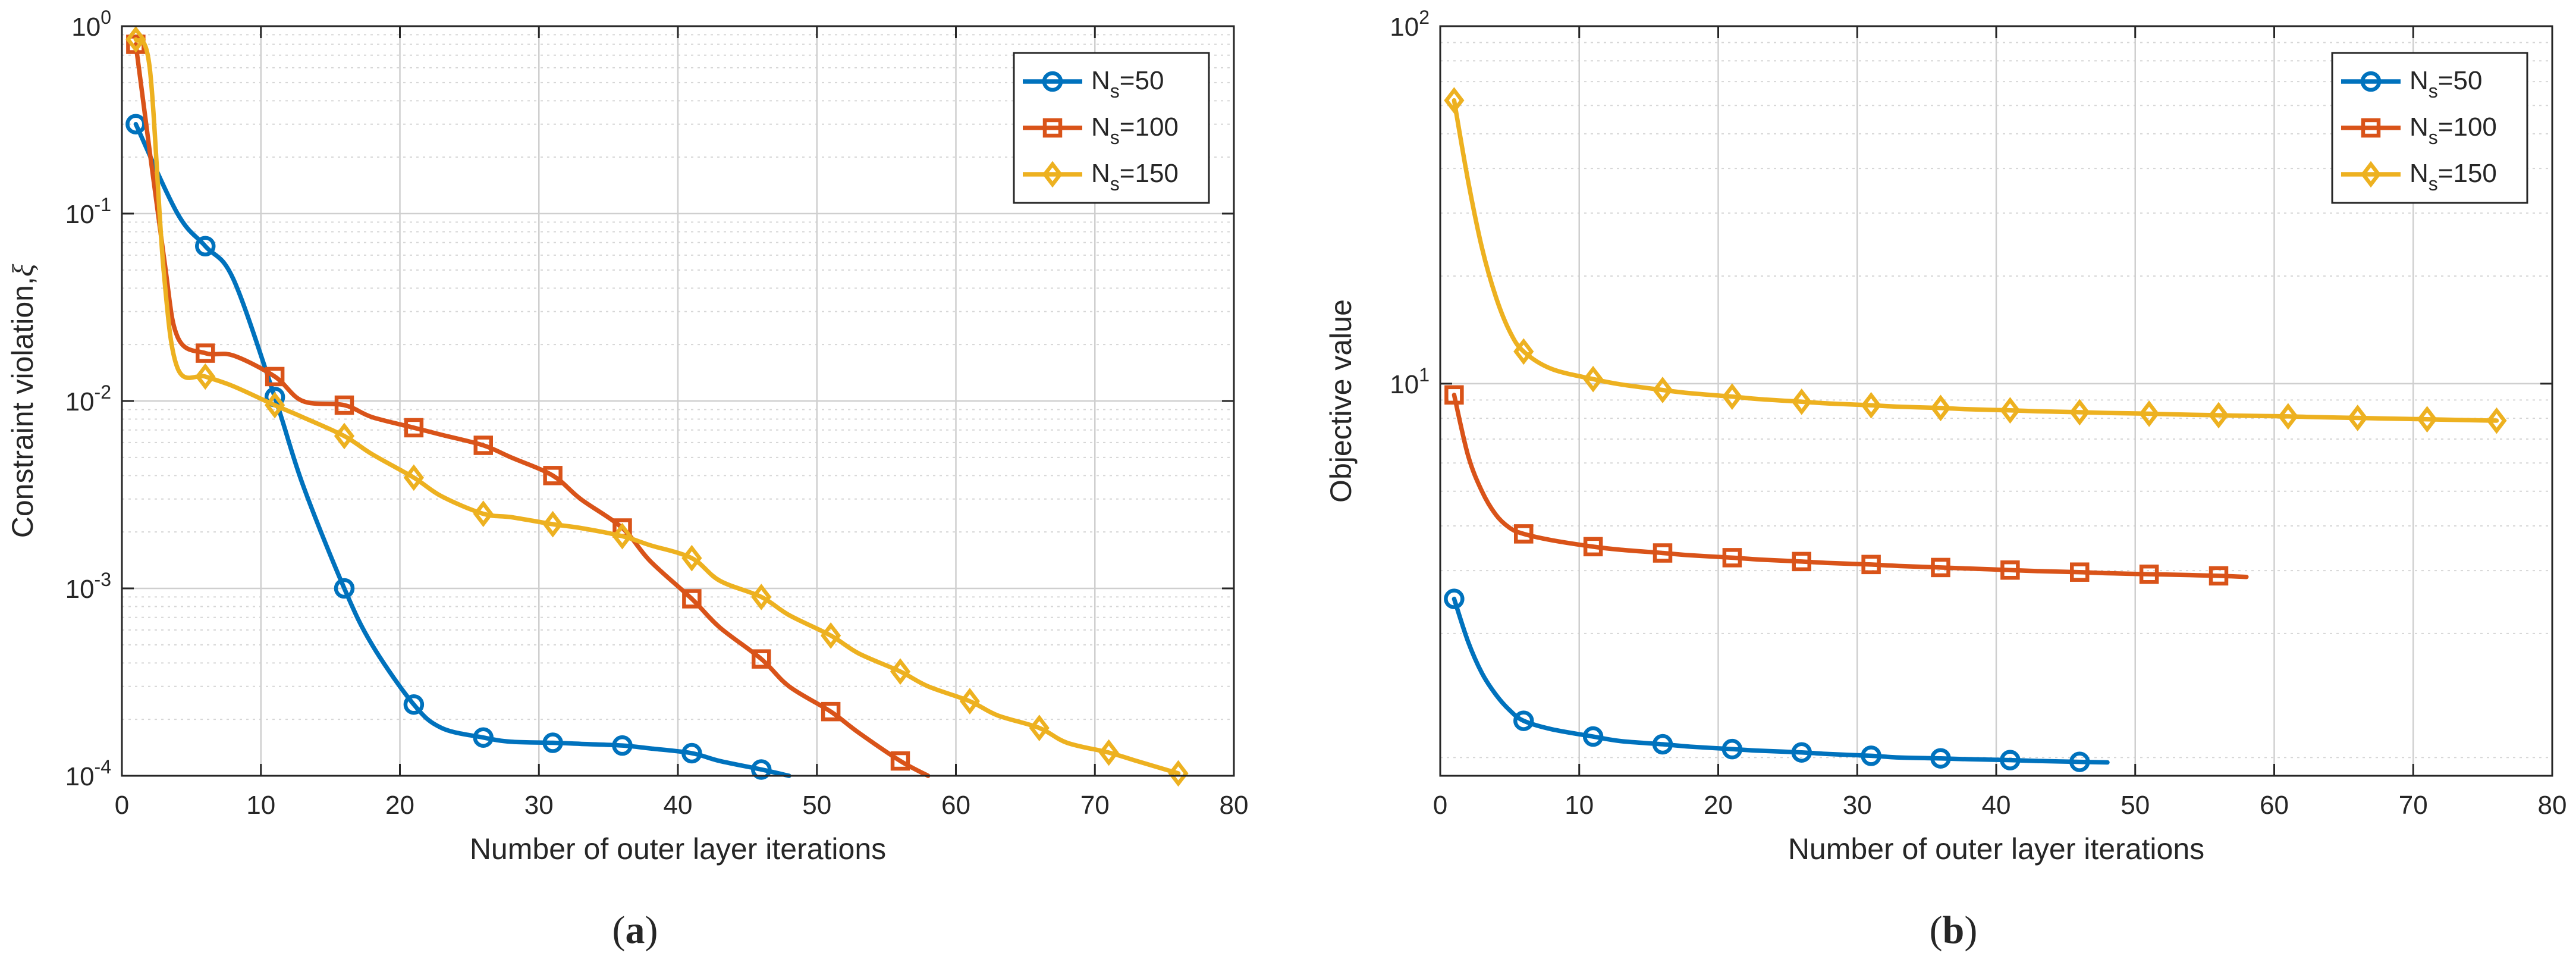  Describe the element at coordinates (22, 401) in the screenshot. I see `y-axis-label: Constraint violation,ξ` at that location.